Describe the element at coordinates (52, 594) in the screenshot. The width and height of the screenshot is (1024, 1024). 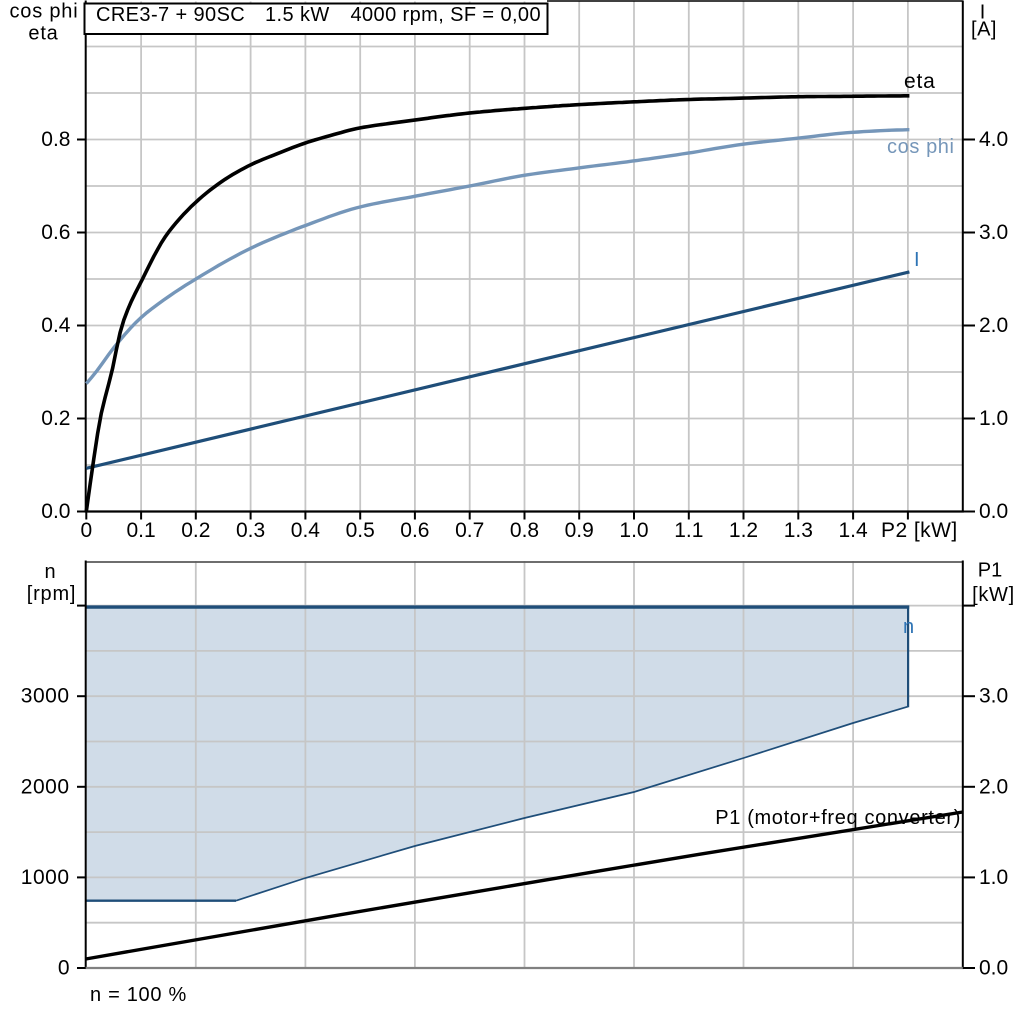
I see `svg-text: [rpm]` at that location.